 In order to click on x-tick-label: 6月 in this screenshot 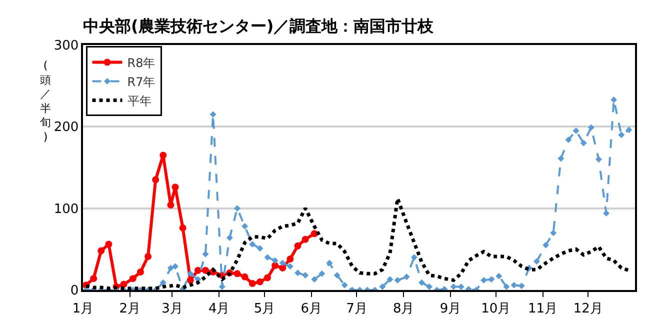, I will do `click(311, 308)`.